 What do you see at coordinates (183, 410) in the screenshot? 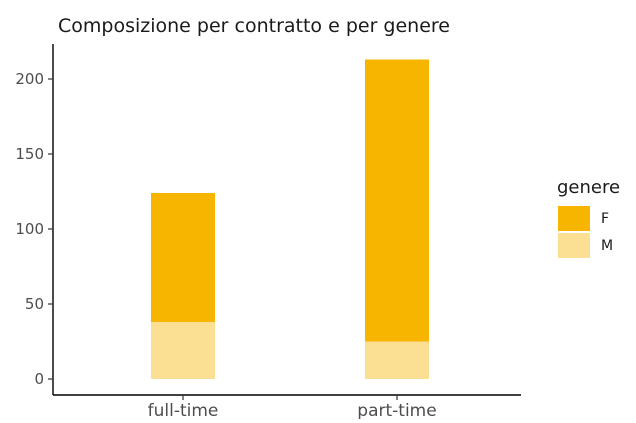
I see `x-category-label-full-time: full-time` at bounding box center [183, 410].